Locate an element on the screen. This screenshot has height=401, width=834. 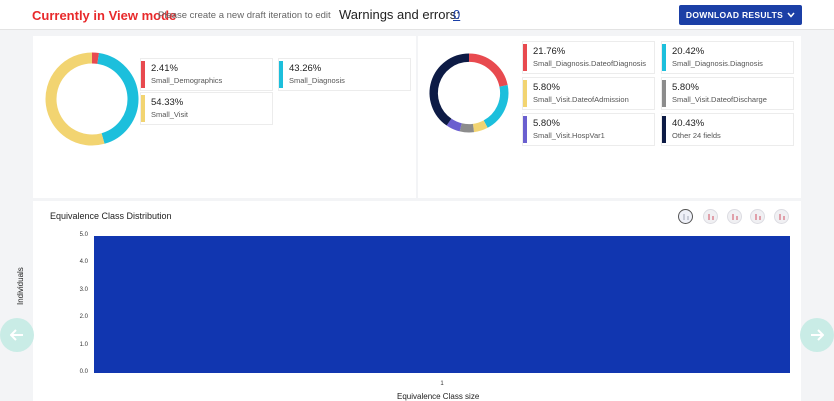
field-donut-chart is located at coordinates (469, 93).